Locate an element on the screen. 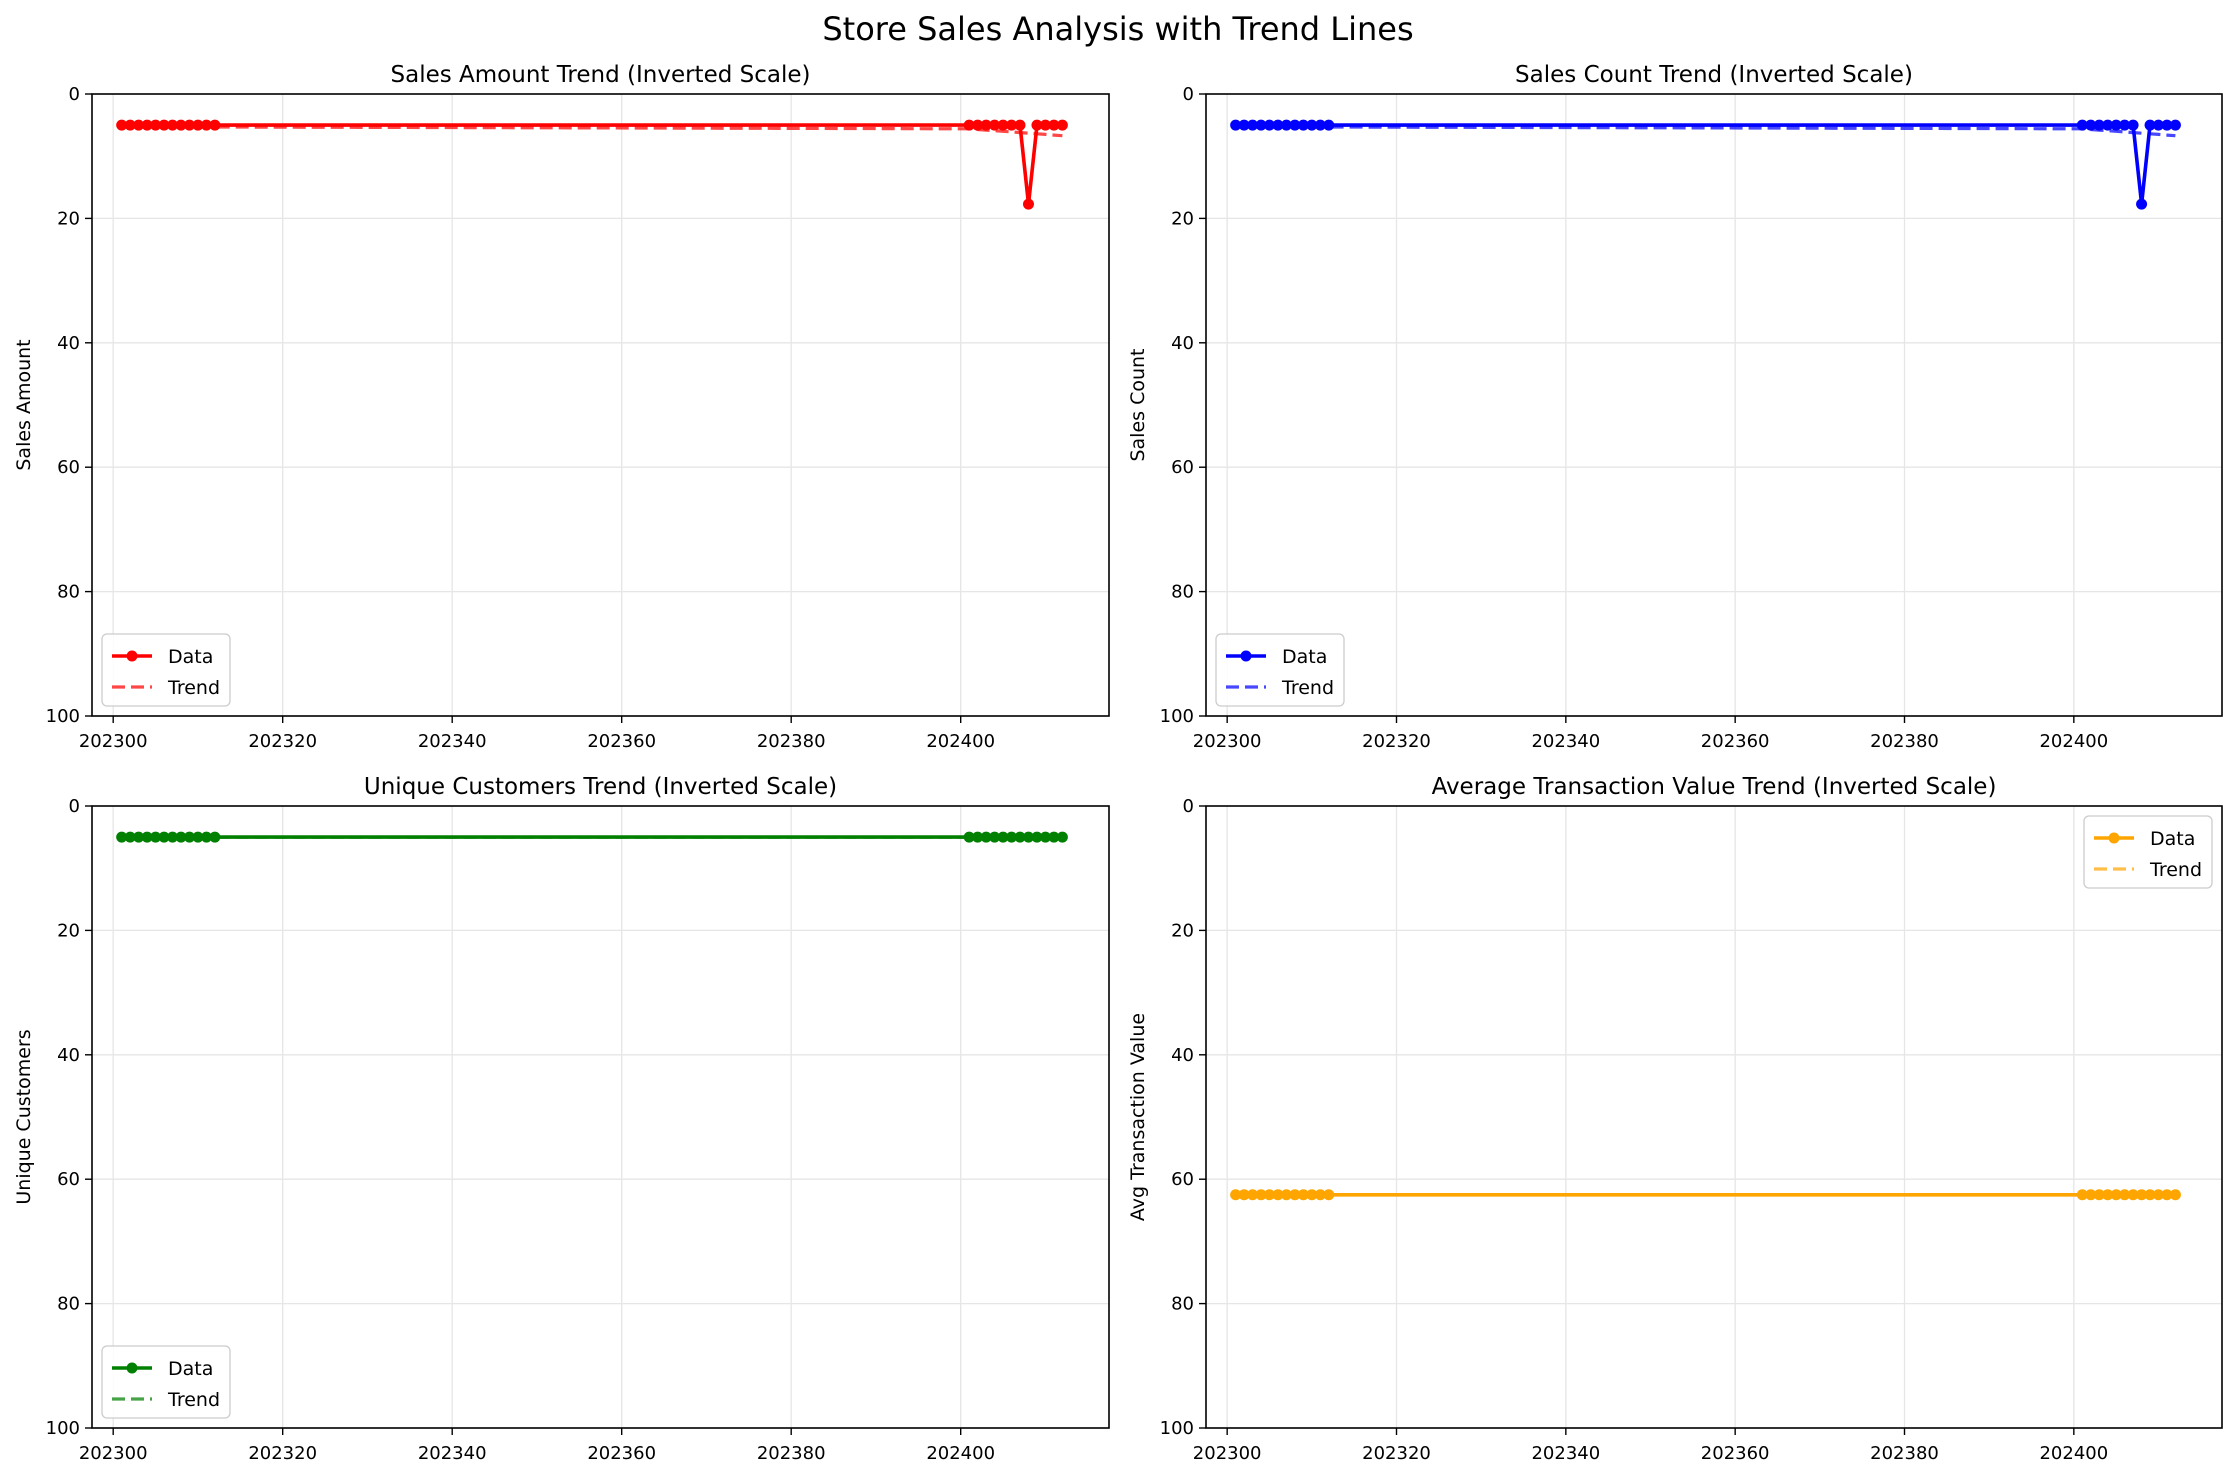  panel-title: Unique Customers Trend (Inverted Scale) is located at coordinates (600, 787).